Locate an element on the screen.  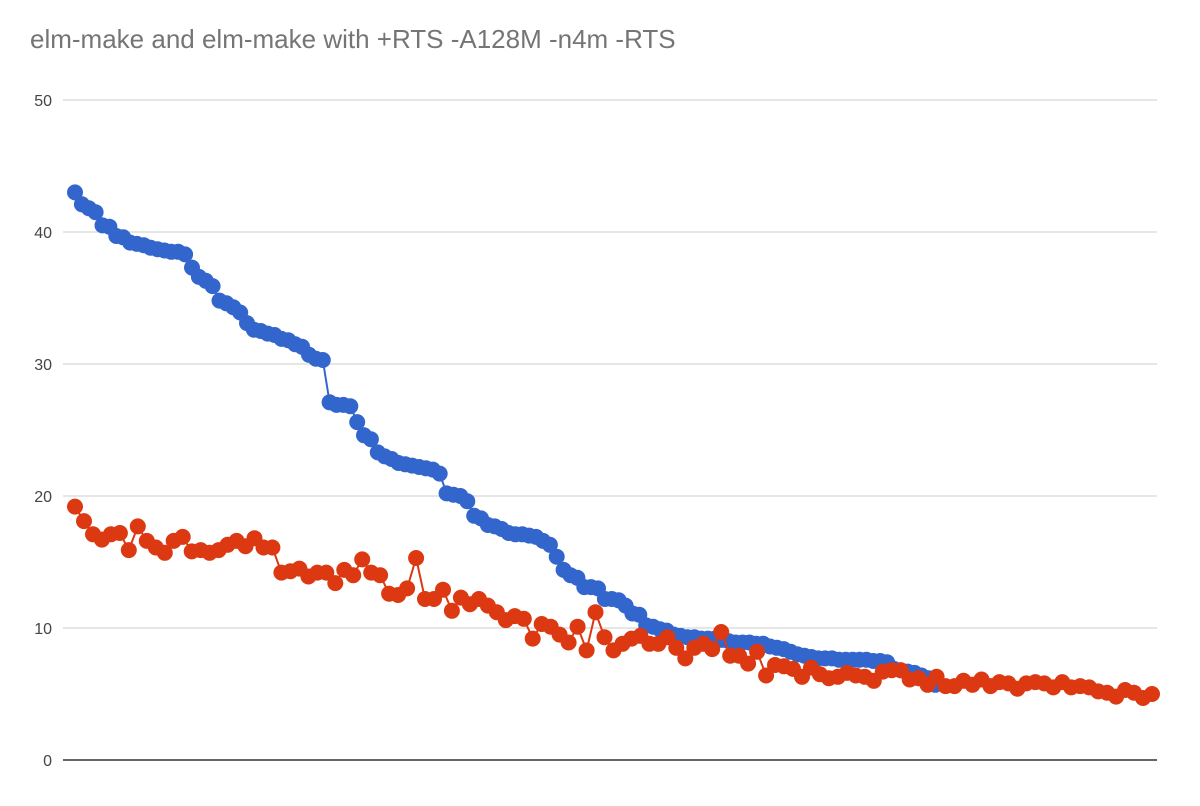
y-tick-label: 20 is located at coordinates (43, 497).